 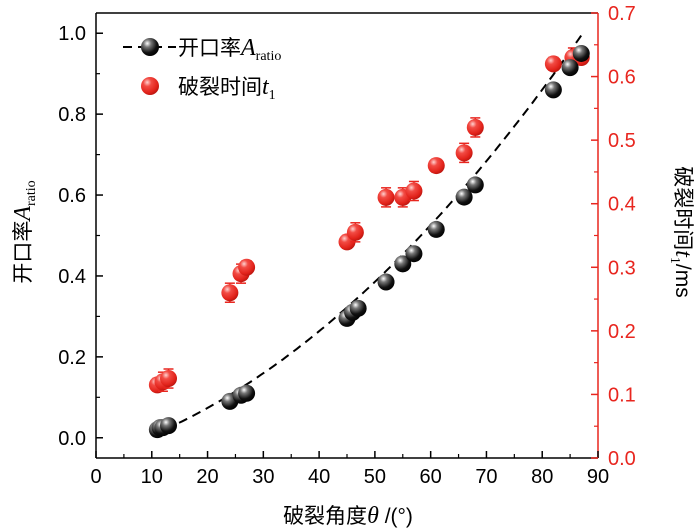 What do you see at coordinates (622, 78) in the screenshot?
I see `right-y-tick-label: 0.6` at bounding box center [622, 78].